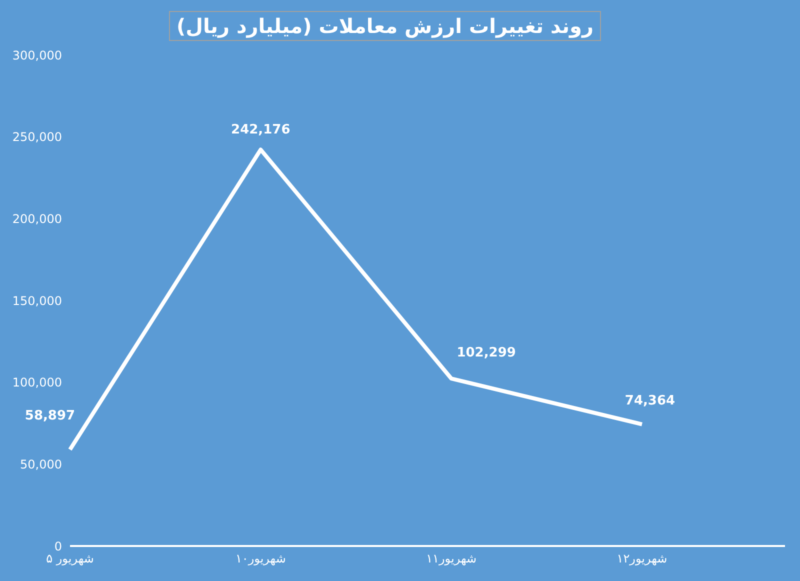 The width and height of the screenshot is (800, 581). What do you see at coordinates (384, 26) in the screenshot?
I see `chart-title: روند تغییرات ارزش معاملات (میلیارد ریال)` at bounding box center [384, 26].